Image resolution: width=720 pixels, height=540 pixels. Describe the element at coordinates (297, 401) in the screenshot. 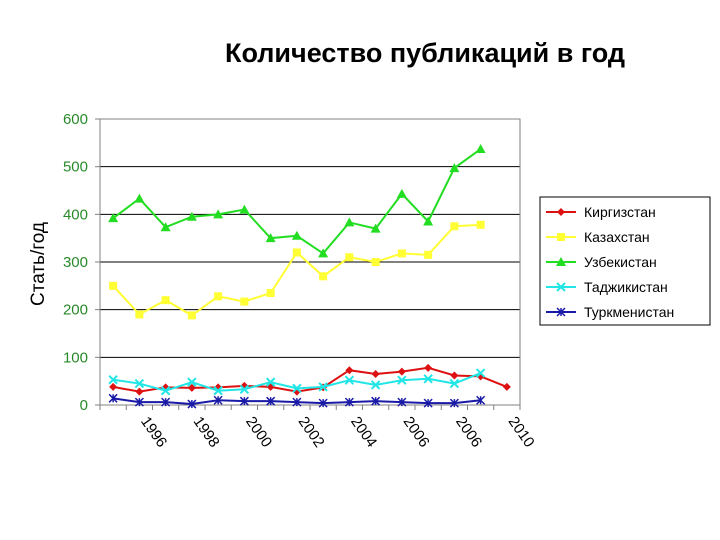

I see `series-Туркменистан` at that location.